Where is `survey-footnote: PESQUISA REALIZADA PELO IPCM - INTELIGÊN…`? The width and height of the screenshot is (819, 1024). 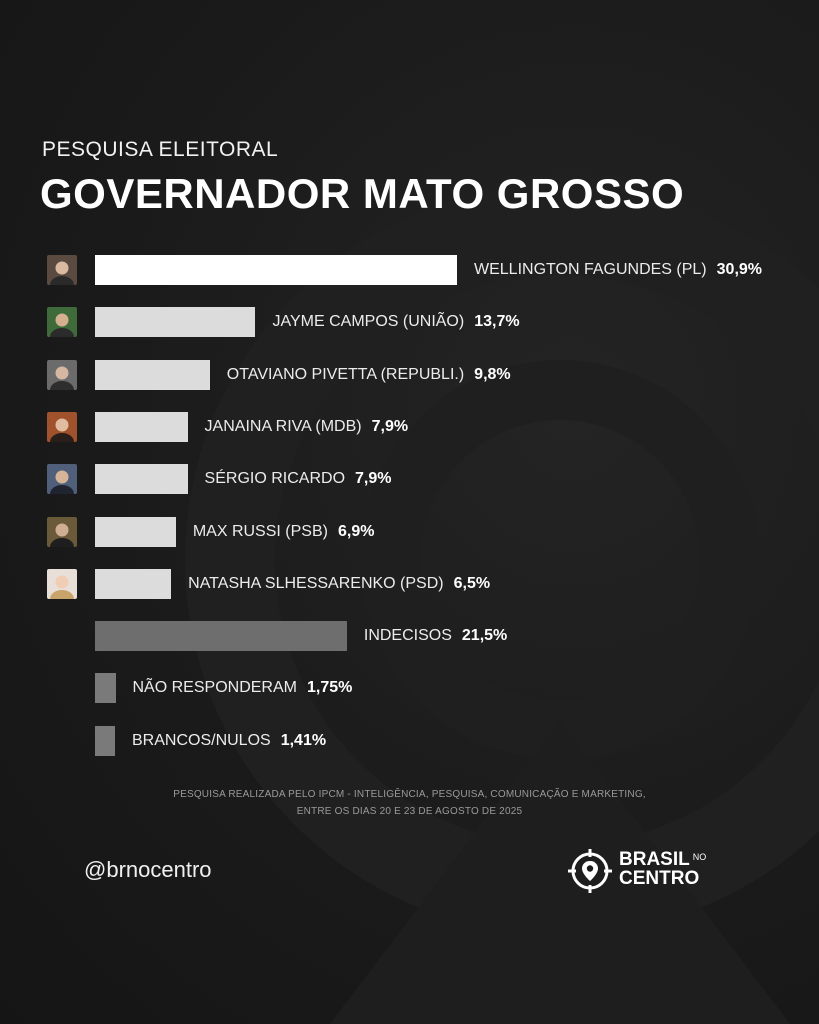 survey-footnote: PESQUISA REALIZADA PELO IPCM - INTELIGÊN… is located at coordinates (409, 803).